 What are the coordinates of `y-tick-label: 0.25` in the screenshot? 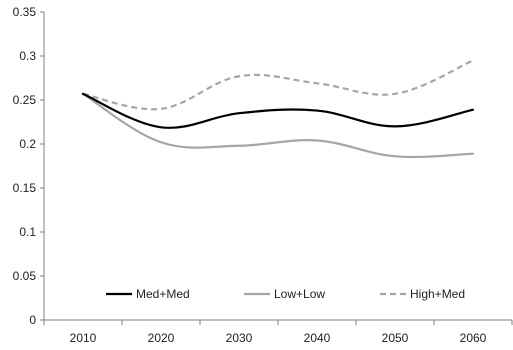 It's located at (25, 100).